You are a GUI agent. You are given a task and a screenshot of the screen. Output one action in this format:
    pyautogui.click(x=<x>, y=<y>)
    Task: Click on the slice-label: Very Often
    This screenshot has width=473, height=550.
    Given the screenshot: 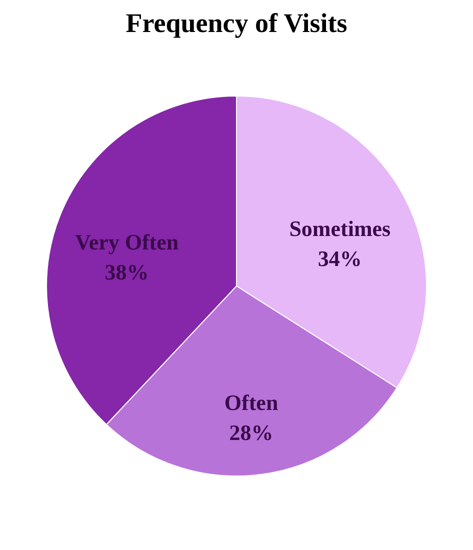 What is the action you would take?
    pyautogui.click(x=126, y=242)
    